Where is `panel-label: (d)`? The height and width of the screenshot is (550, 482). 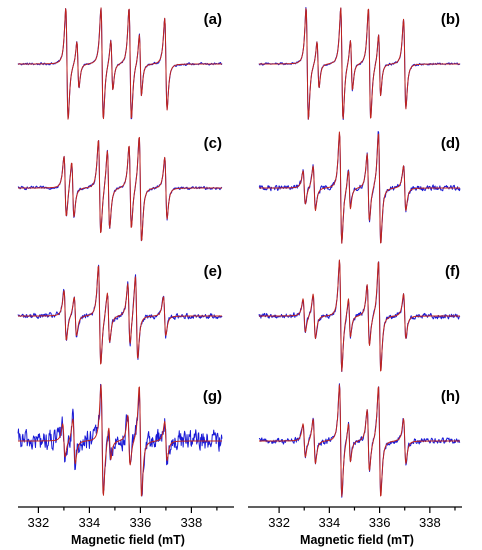
panel-label: (d) is located at coordinates (450, 143).